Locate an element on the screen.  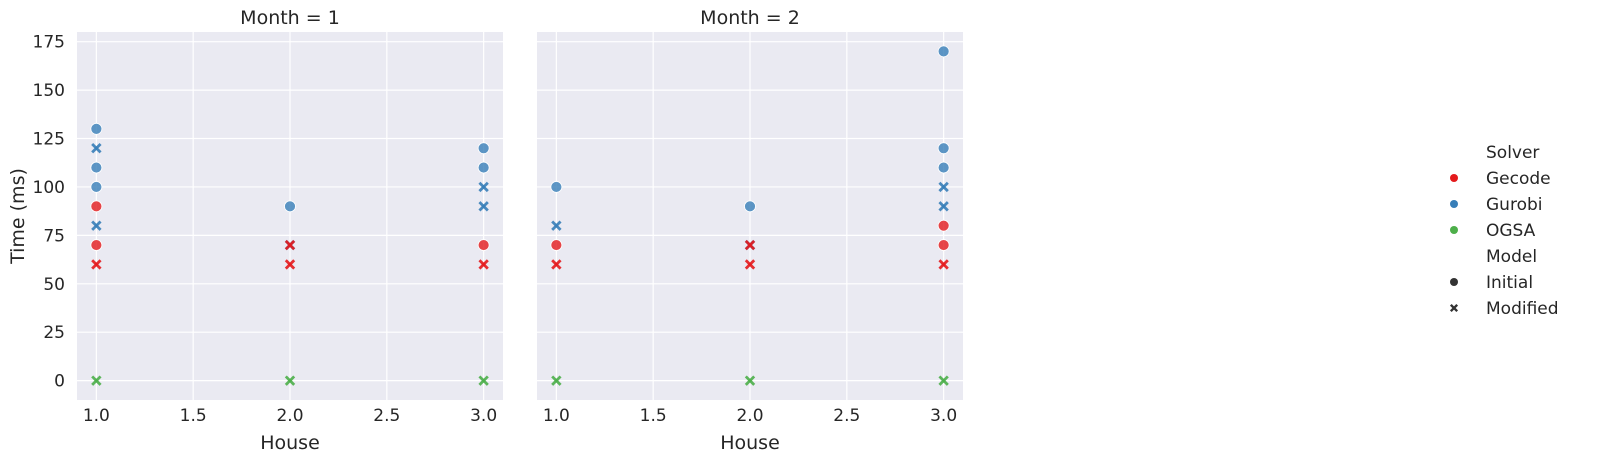
y-axis-title: Time (ms) is located at coordinates (18, 216).